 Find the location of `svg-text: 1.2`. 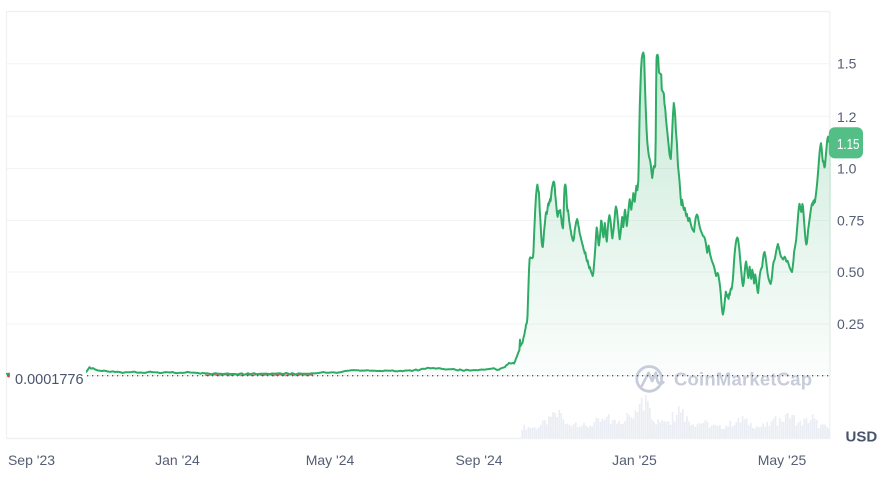

svg-text: 1.2 is located at coordinates (847, 117).